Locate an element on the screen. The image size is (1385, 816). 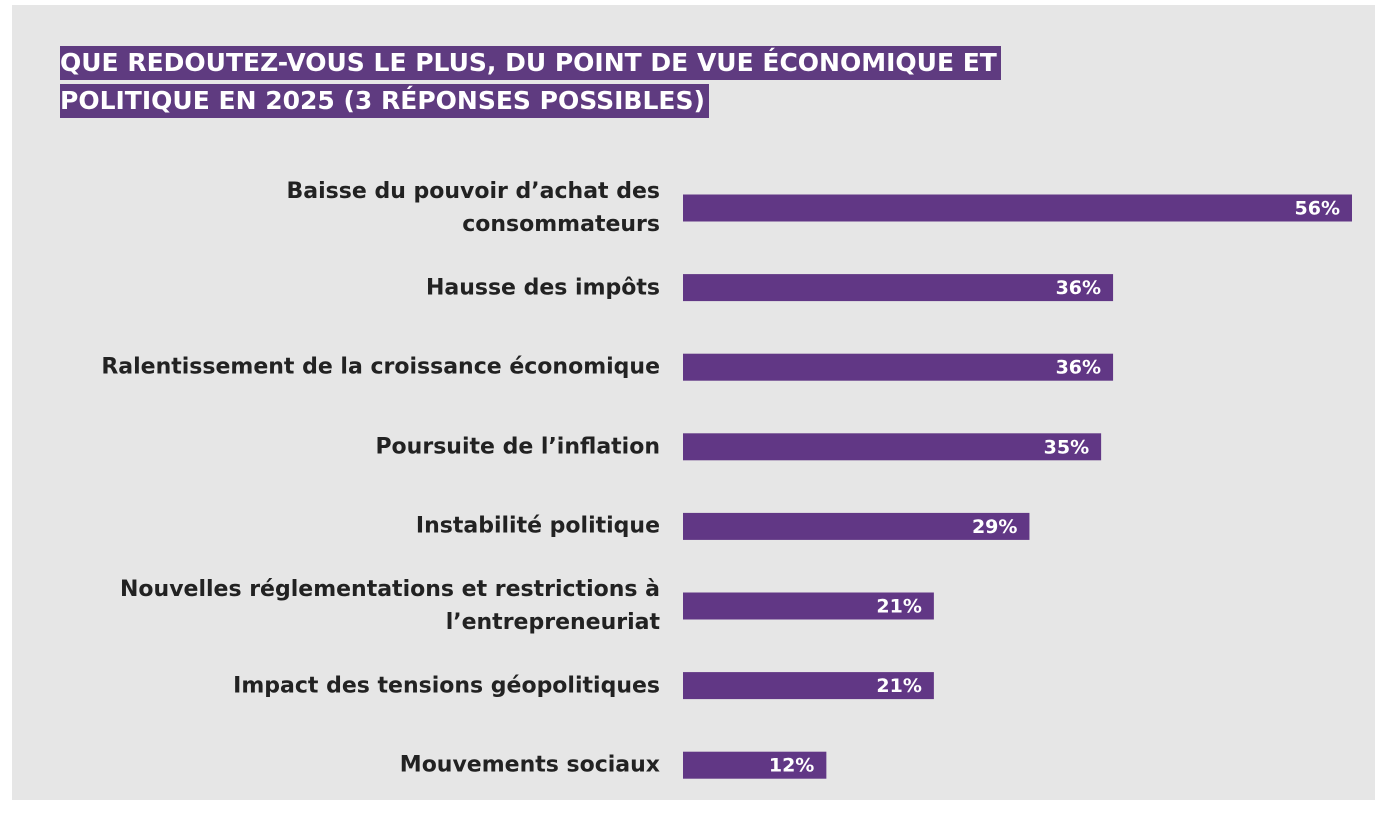
value-label: 56% is located at coordinates (1317, 209).